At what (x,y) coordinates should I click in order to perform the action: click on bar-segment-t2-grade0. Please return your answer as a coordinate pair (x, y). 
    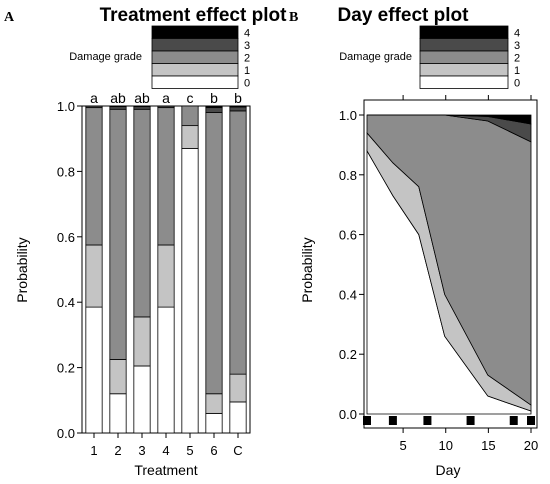
    Looking at the image, I should click on (118, 413).